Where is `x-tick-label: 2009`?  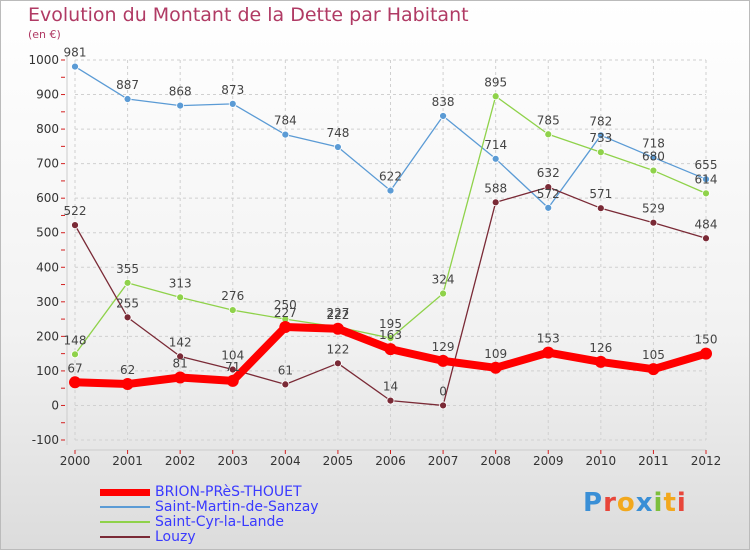 x-tick-label: 2009 is located at coordinates (548, 461).